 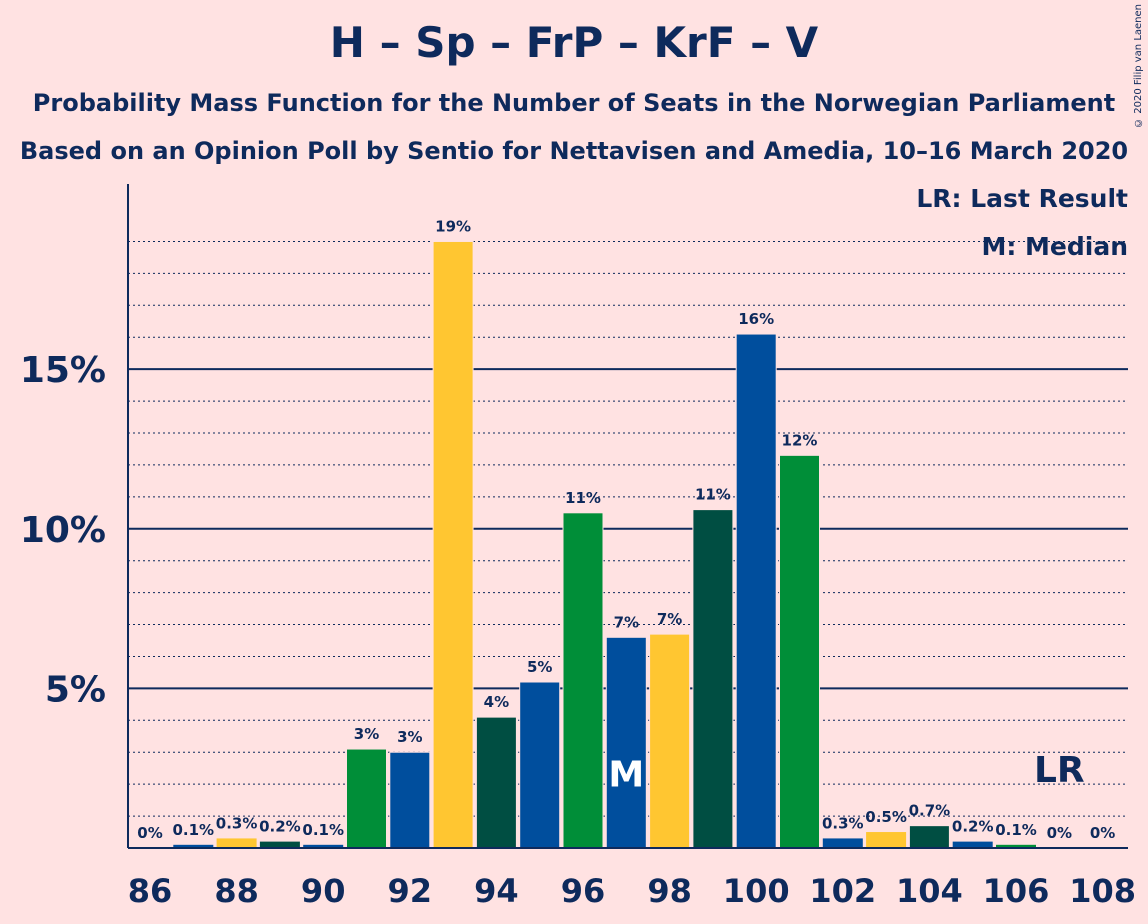 What do you see at coordinates (626, 622) in the screenshot?
I see `bar-label-97: 7%` at bounding box center [626, 622].